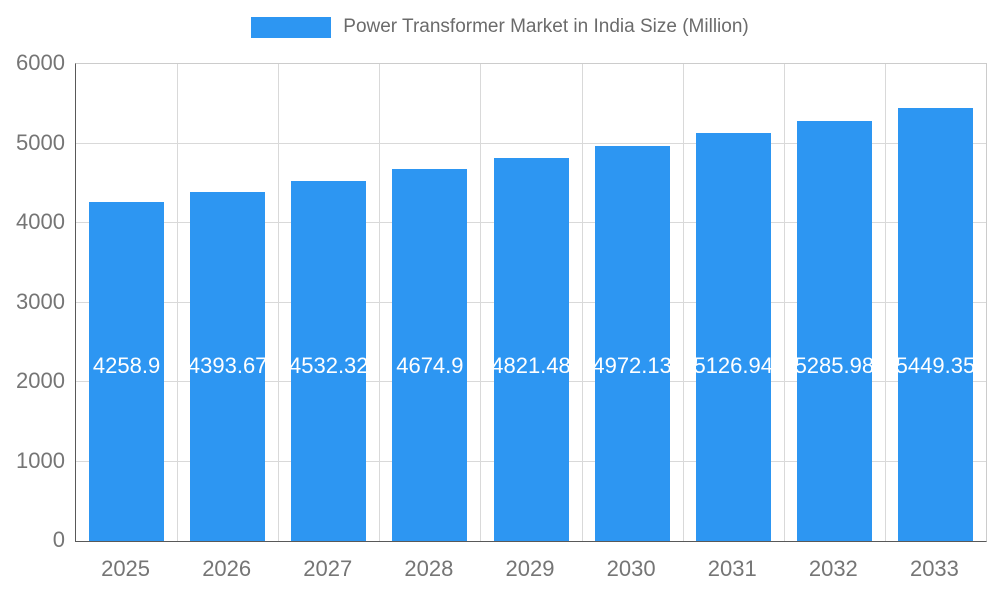 This screenshot has width=1000, height=600. What do you see at coordinates (733, 337) in the screenshot?
I see `bar-2031` at bounding box center [733, 337].